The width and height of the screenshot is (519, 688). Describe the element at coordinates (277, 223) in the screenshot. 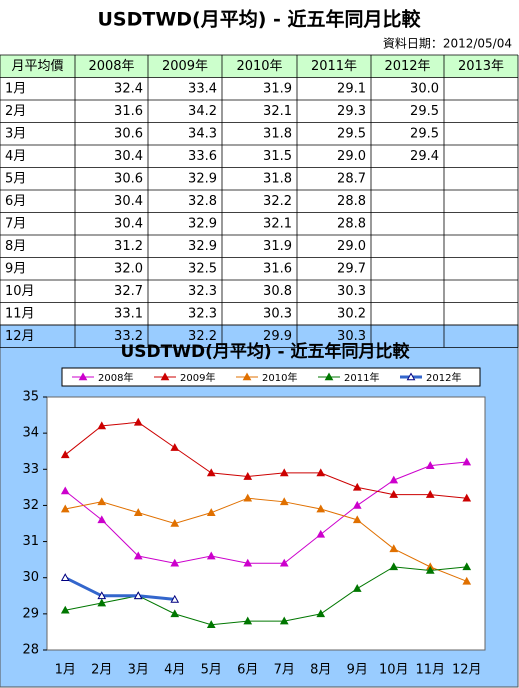

I see `cell-value: 32.1` at that location.